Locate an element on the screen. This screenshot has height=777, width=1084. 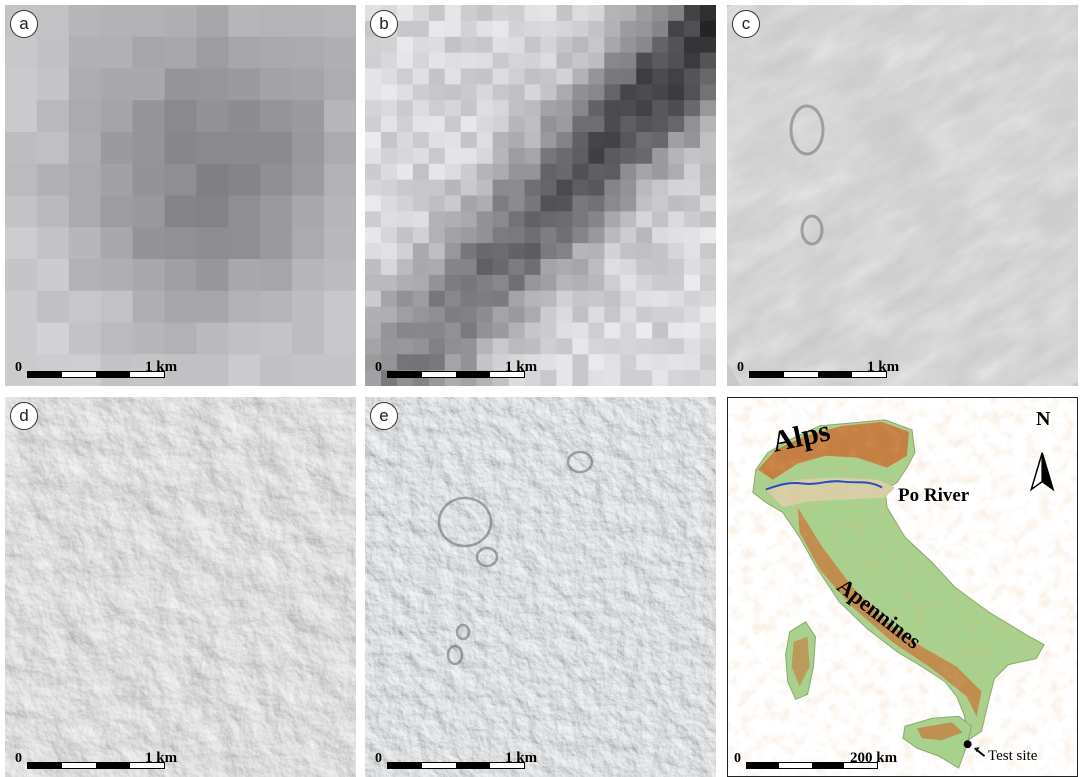
scale-end: 200 km is located at coordinates (874, 758).